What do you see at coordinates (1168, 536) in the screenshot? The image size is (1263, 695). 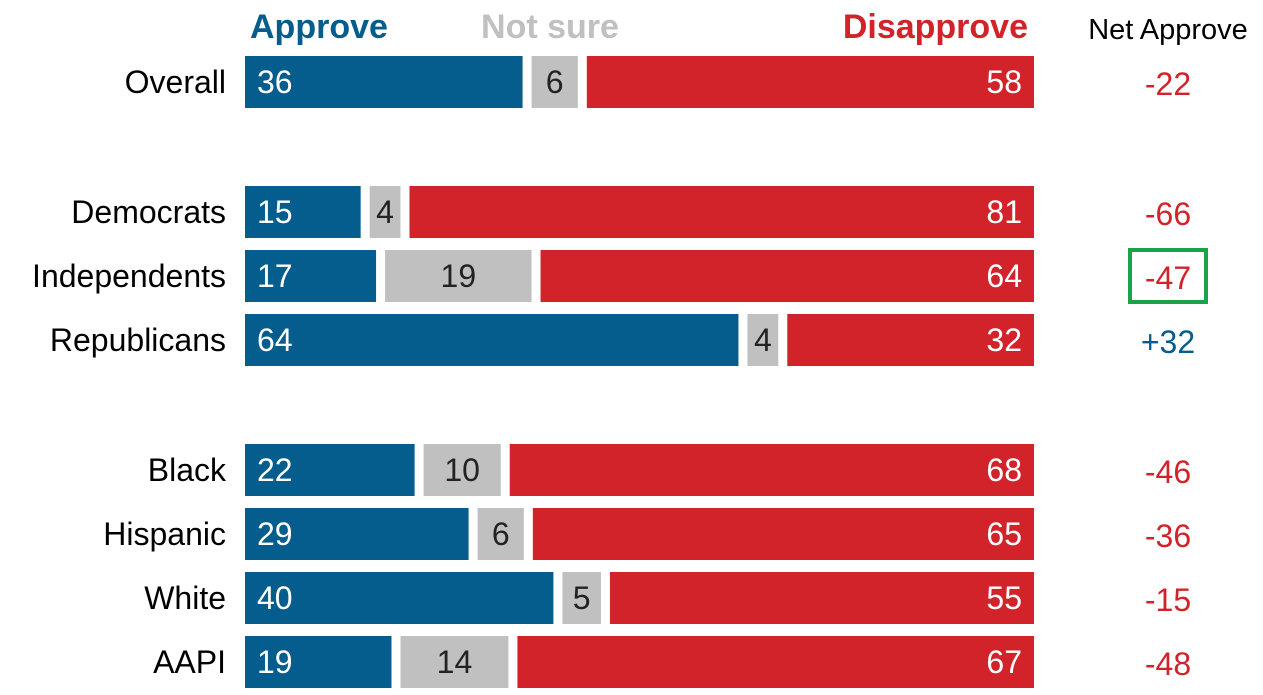 I see `net-value-hispanic: -36` at bounding box center [1168, 536].